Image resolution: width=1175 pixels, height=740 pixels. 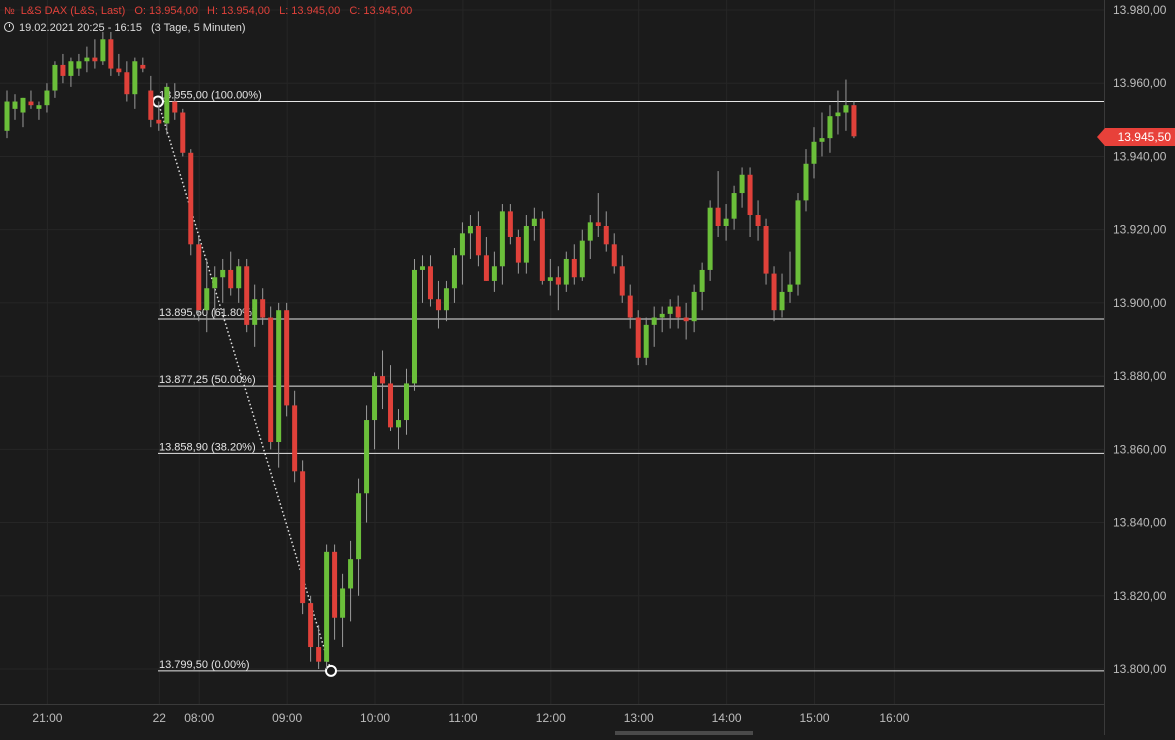 I want to click on horizontal-scrollbar, so click(x=684, y=733).